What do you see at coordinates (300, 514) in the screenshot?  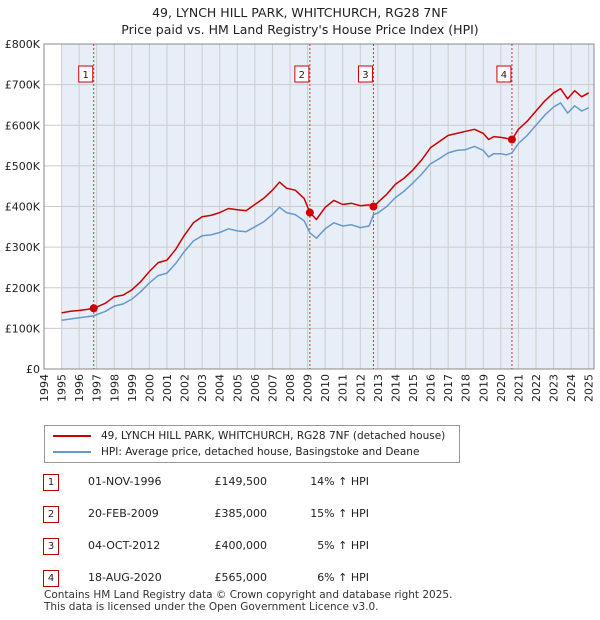 I see `sale-row: 2 20-FEB-2009 £385,000 15% ↑ HPI` at bounding box center [300, 514].